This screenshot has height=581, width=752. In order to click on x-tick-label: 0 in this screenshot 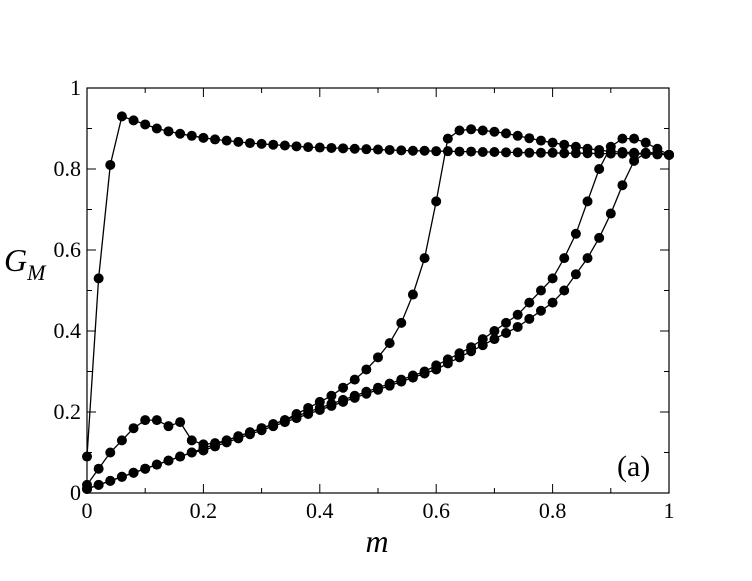, I will do `click(87, 510)`.